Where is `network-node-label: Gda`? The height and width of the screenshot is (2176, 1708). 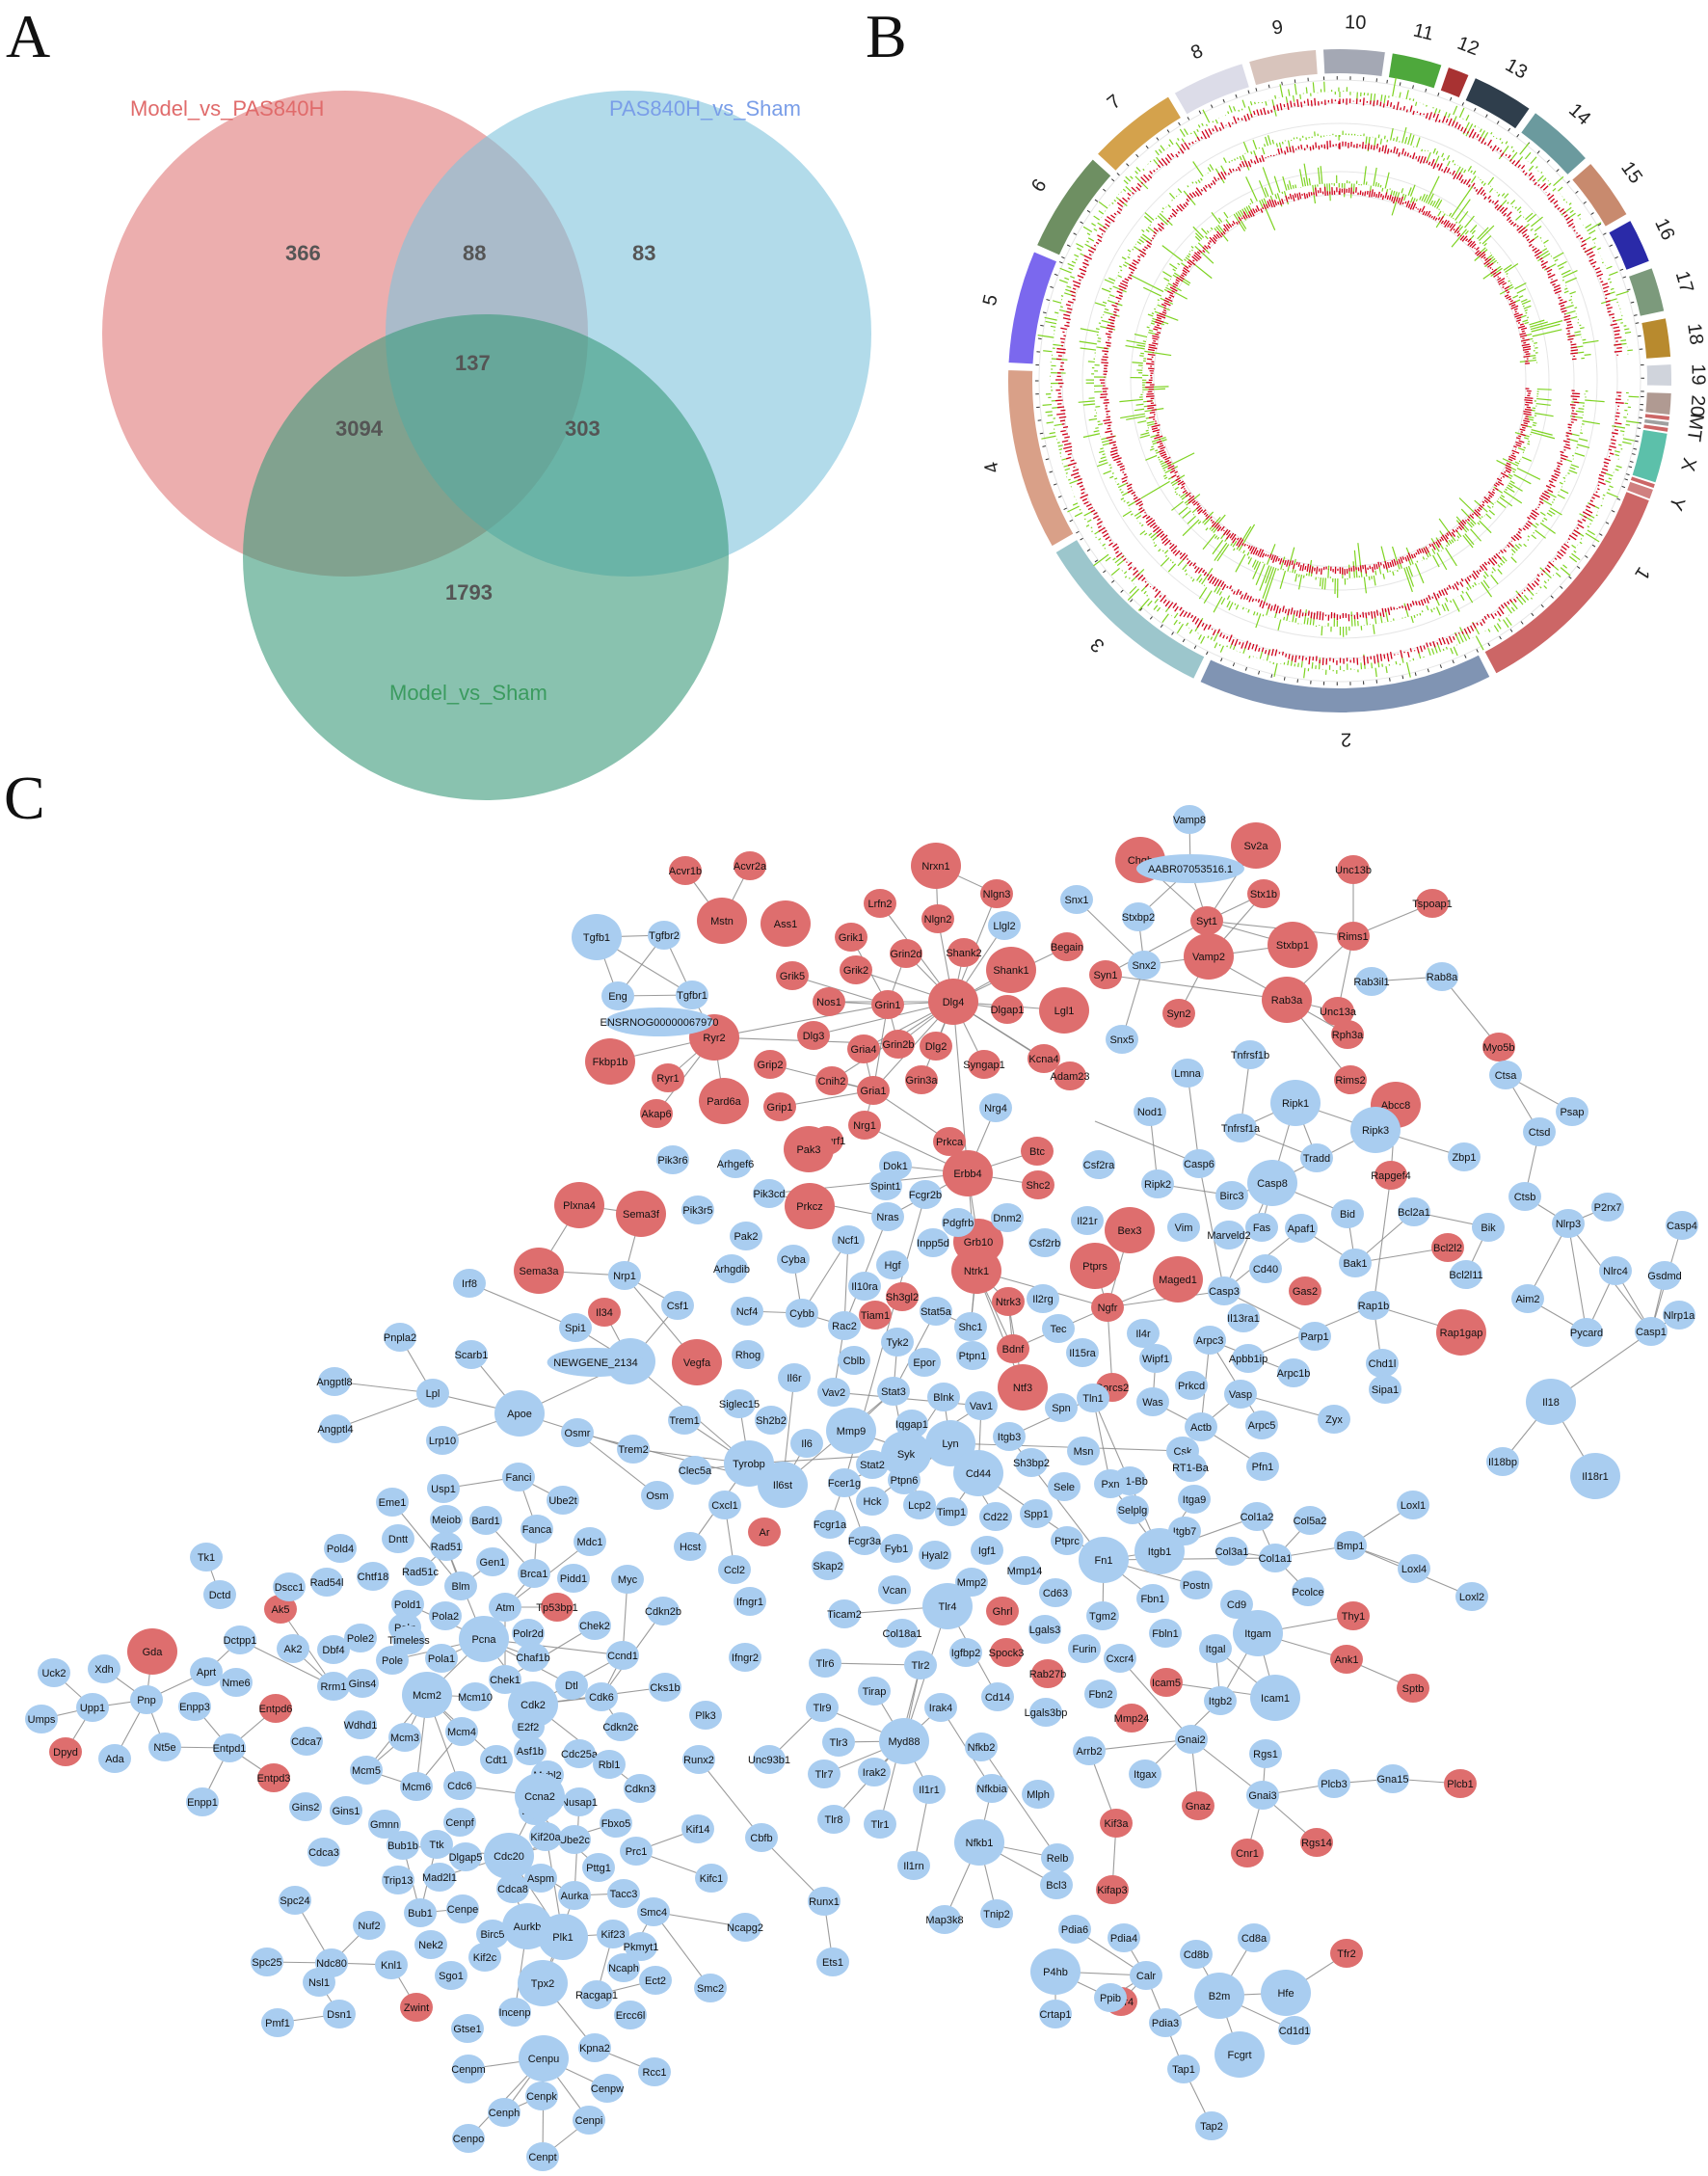 network-node-label: Gda is located at coordinates (153, 1652).